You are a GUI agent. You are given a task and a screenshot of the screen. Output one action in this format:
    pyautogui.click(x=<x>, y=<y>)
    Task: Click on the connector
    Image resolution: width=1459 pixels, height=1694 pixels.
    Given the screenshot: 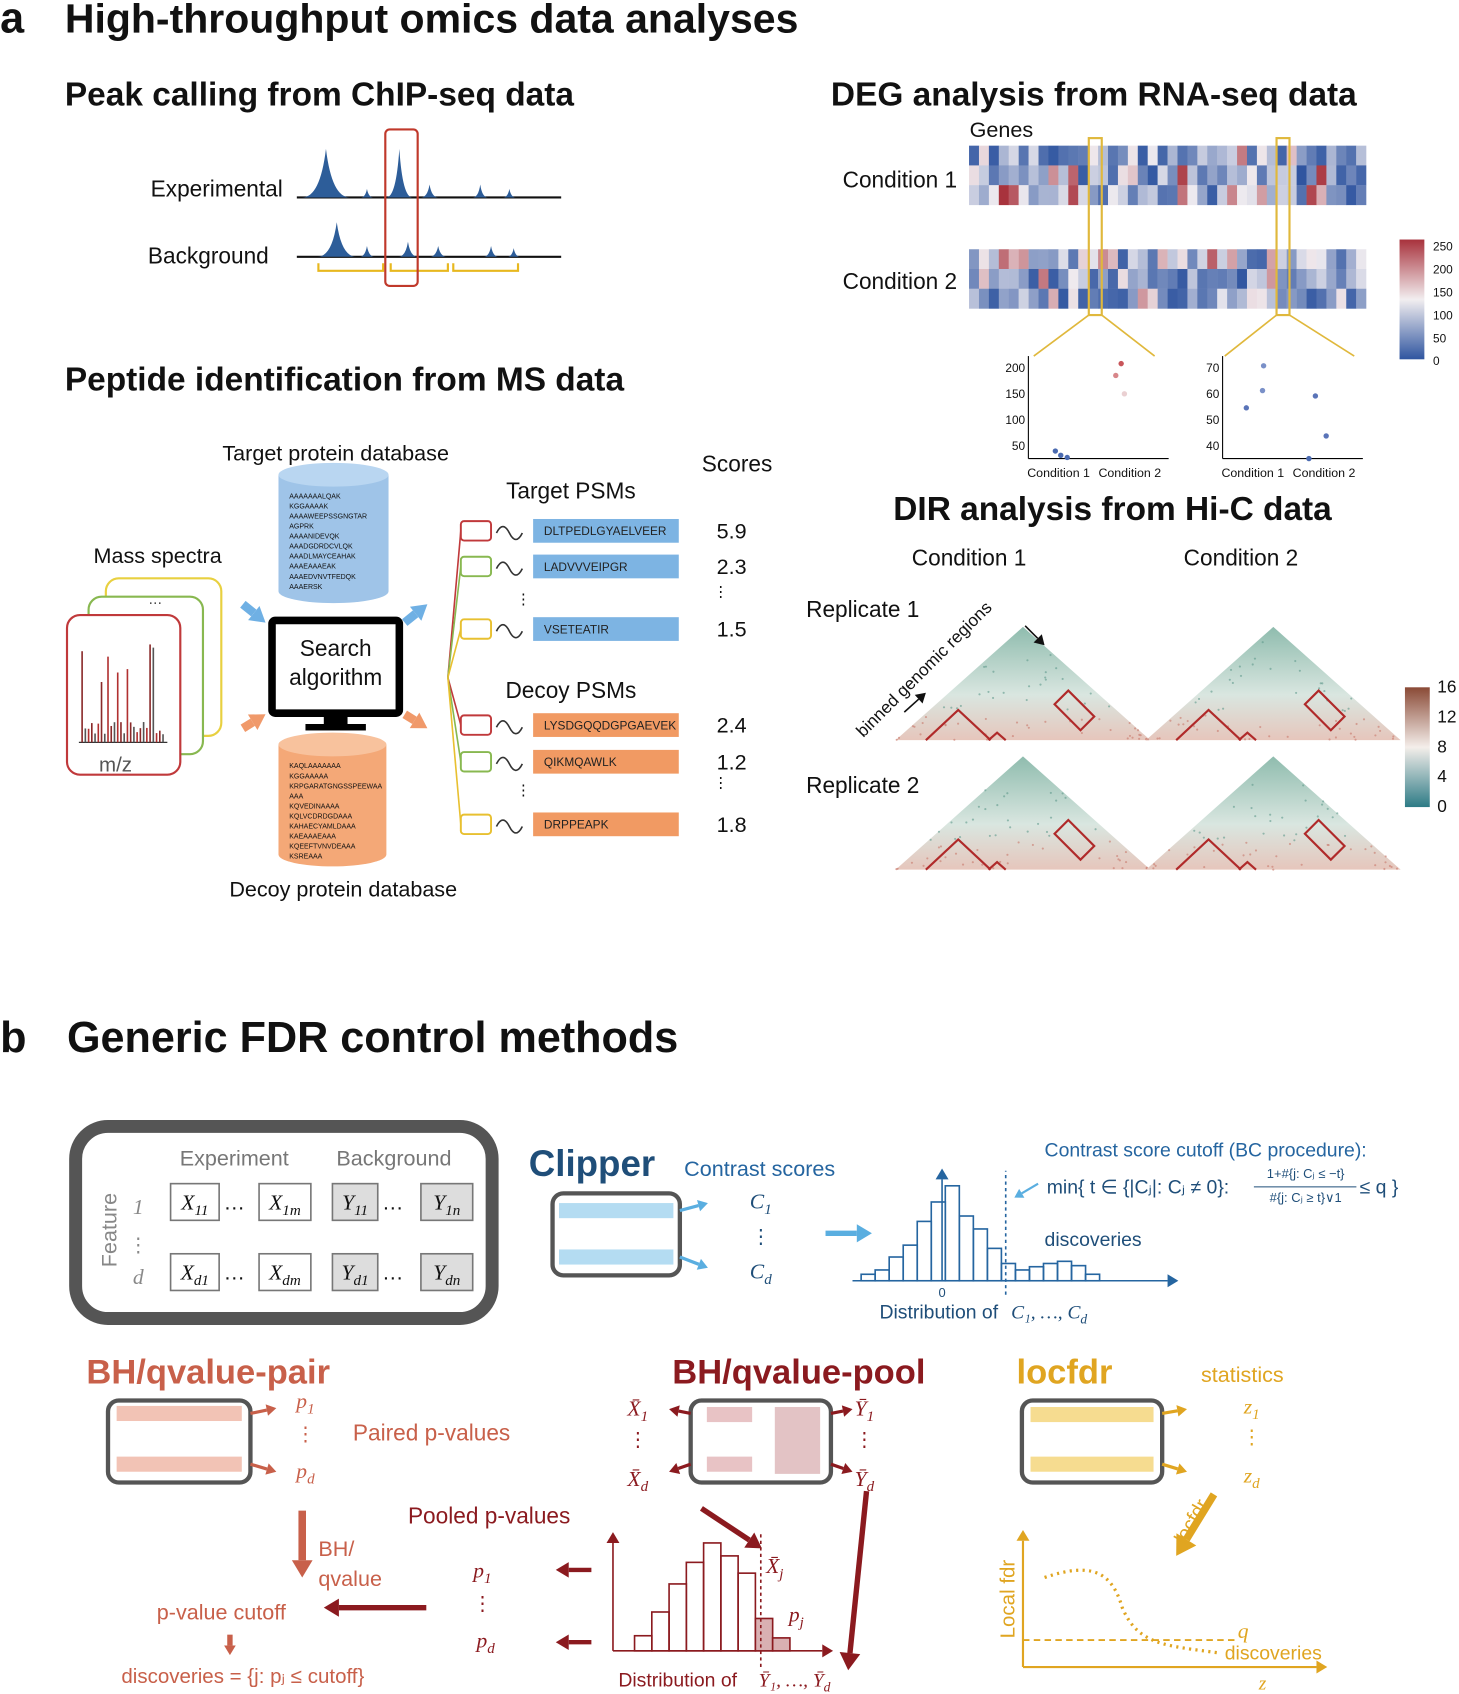 What is the action you would take?
    pyautogui.click(x=454, y=751)
    